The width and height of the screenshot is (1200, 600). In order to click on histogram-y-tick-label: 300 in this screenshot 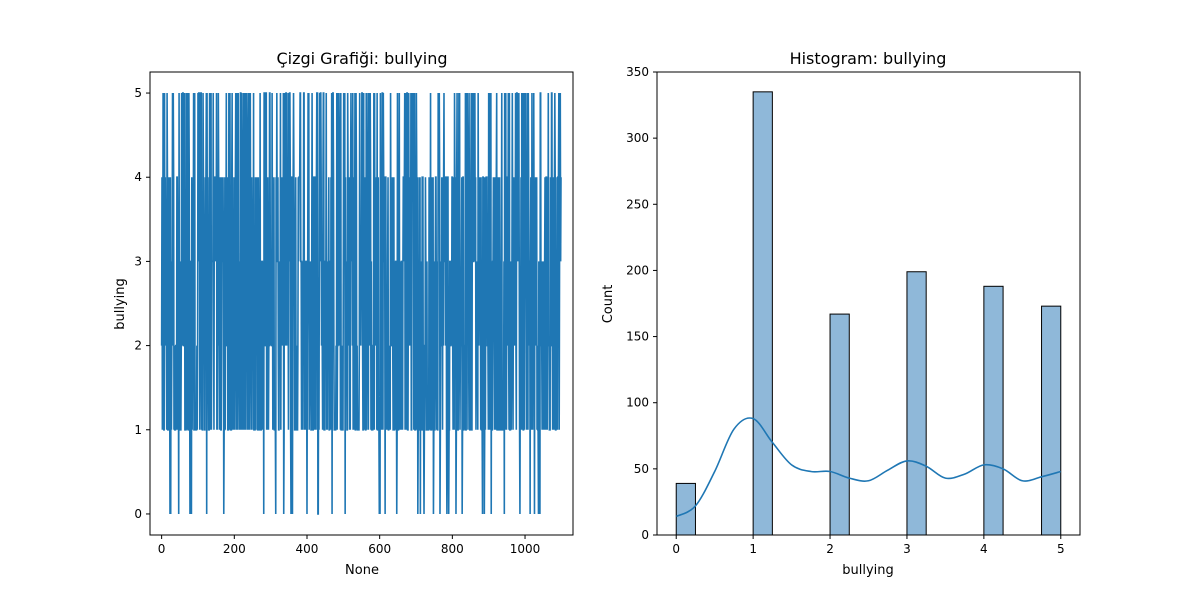, I will do `click(637, 138)`.